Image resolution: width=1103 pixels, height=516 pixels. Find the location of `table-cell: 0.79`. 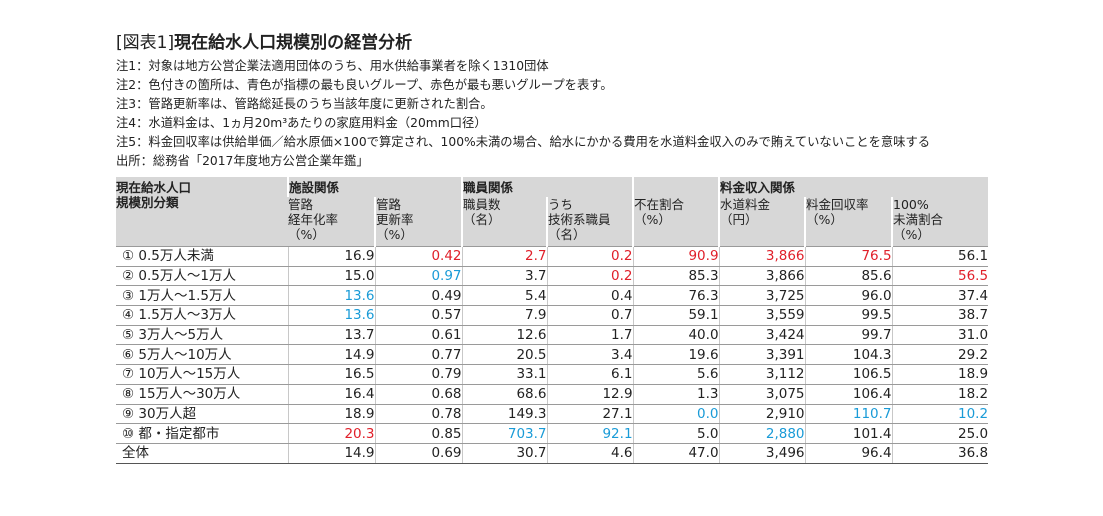

table-cell: 0.79 is located at coordinates (418, 374).